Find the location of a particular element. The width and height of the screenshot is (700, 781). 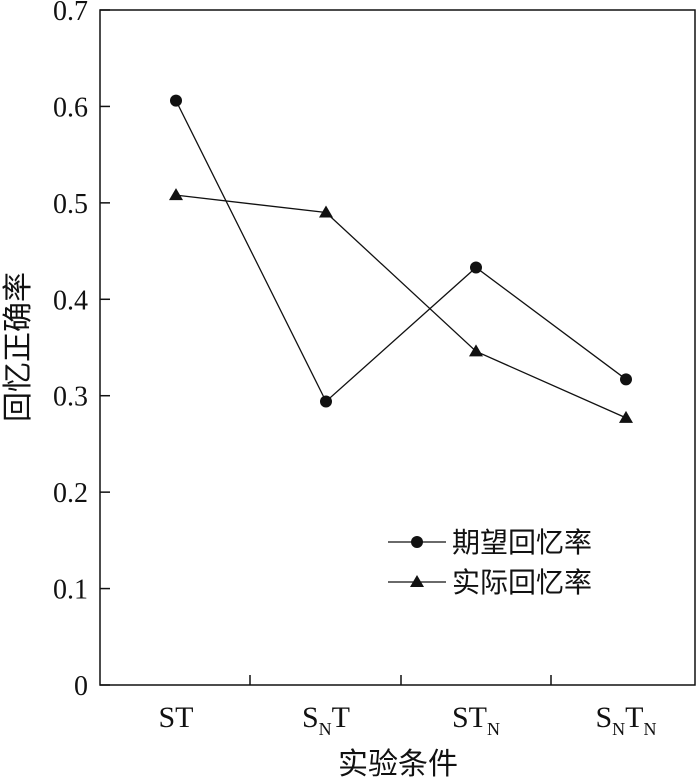

y-tick-label: 0.6 is located at coordinates (70, 107).